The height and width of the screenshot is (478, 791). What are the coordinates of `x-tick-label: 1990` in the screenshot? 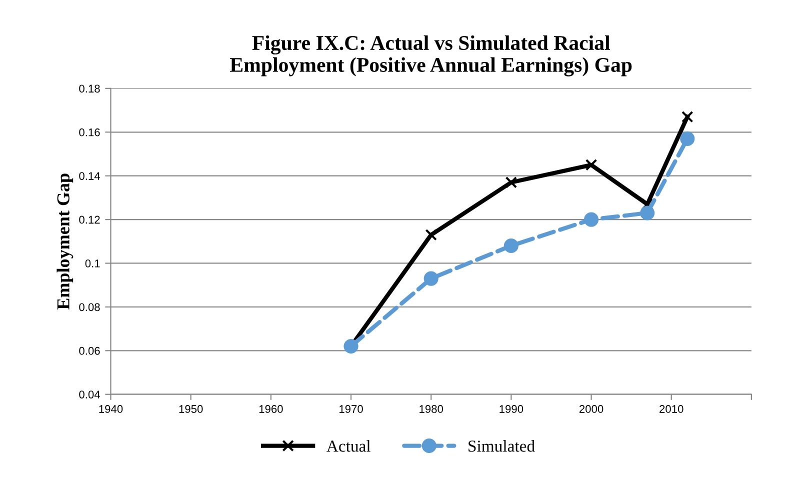 It's located at (512, 409).